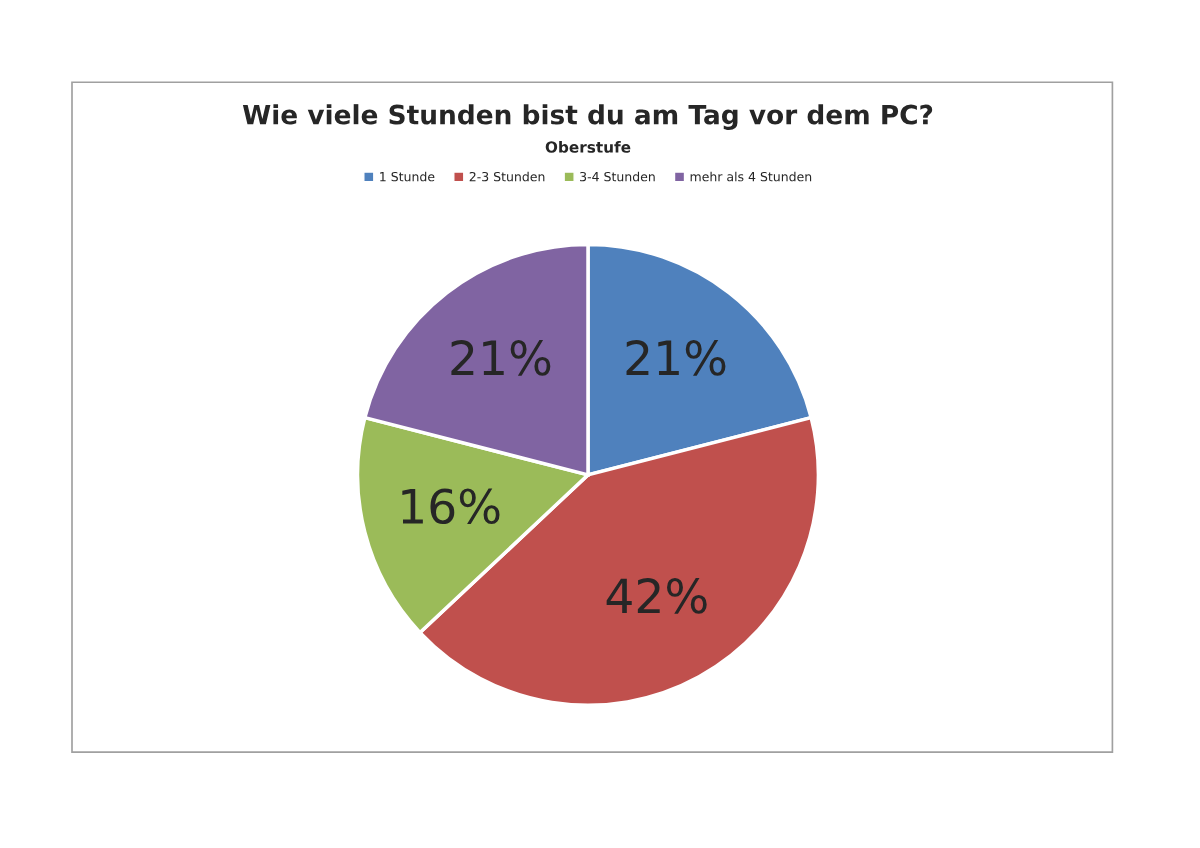  I want to click on chart-subtitle: Oberstufe, so click(588, 147).